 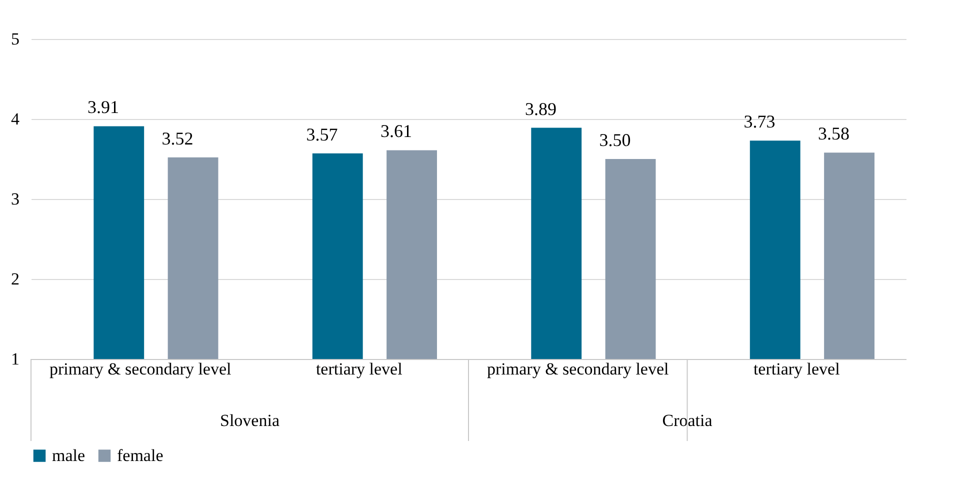 I want to click on data-label: 3.91, so click(x=104, y=107).